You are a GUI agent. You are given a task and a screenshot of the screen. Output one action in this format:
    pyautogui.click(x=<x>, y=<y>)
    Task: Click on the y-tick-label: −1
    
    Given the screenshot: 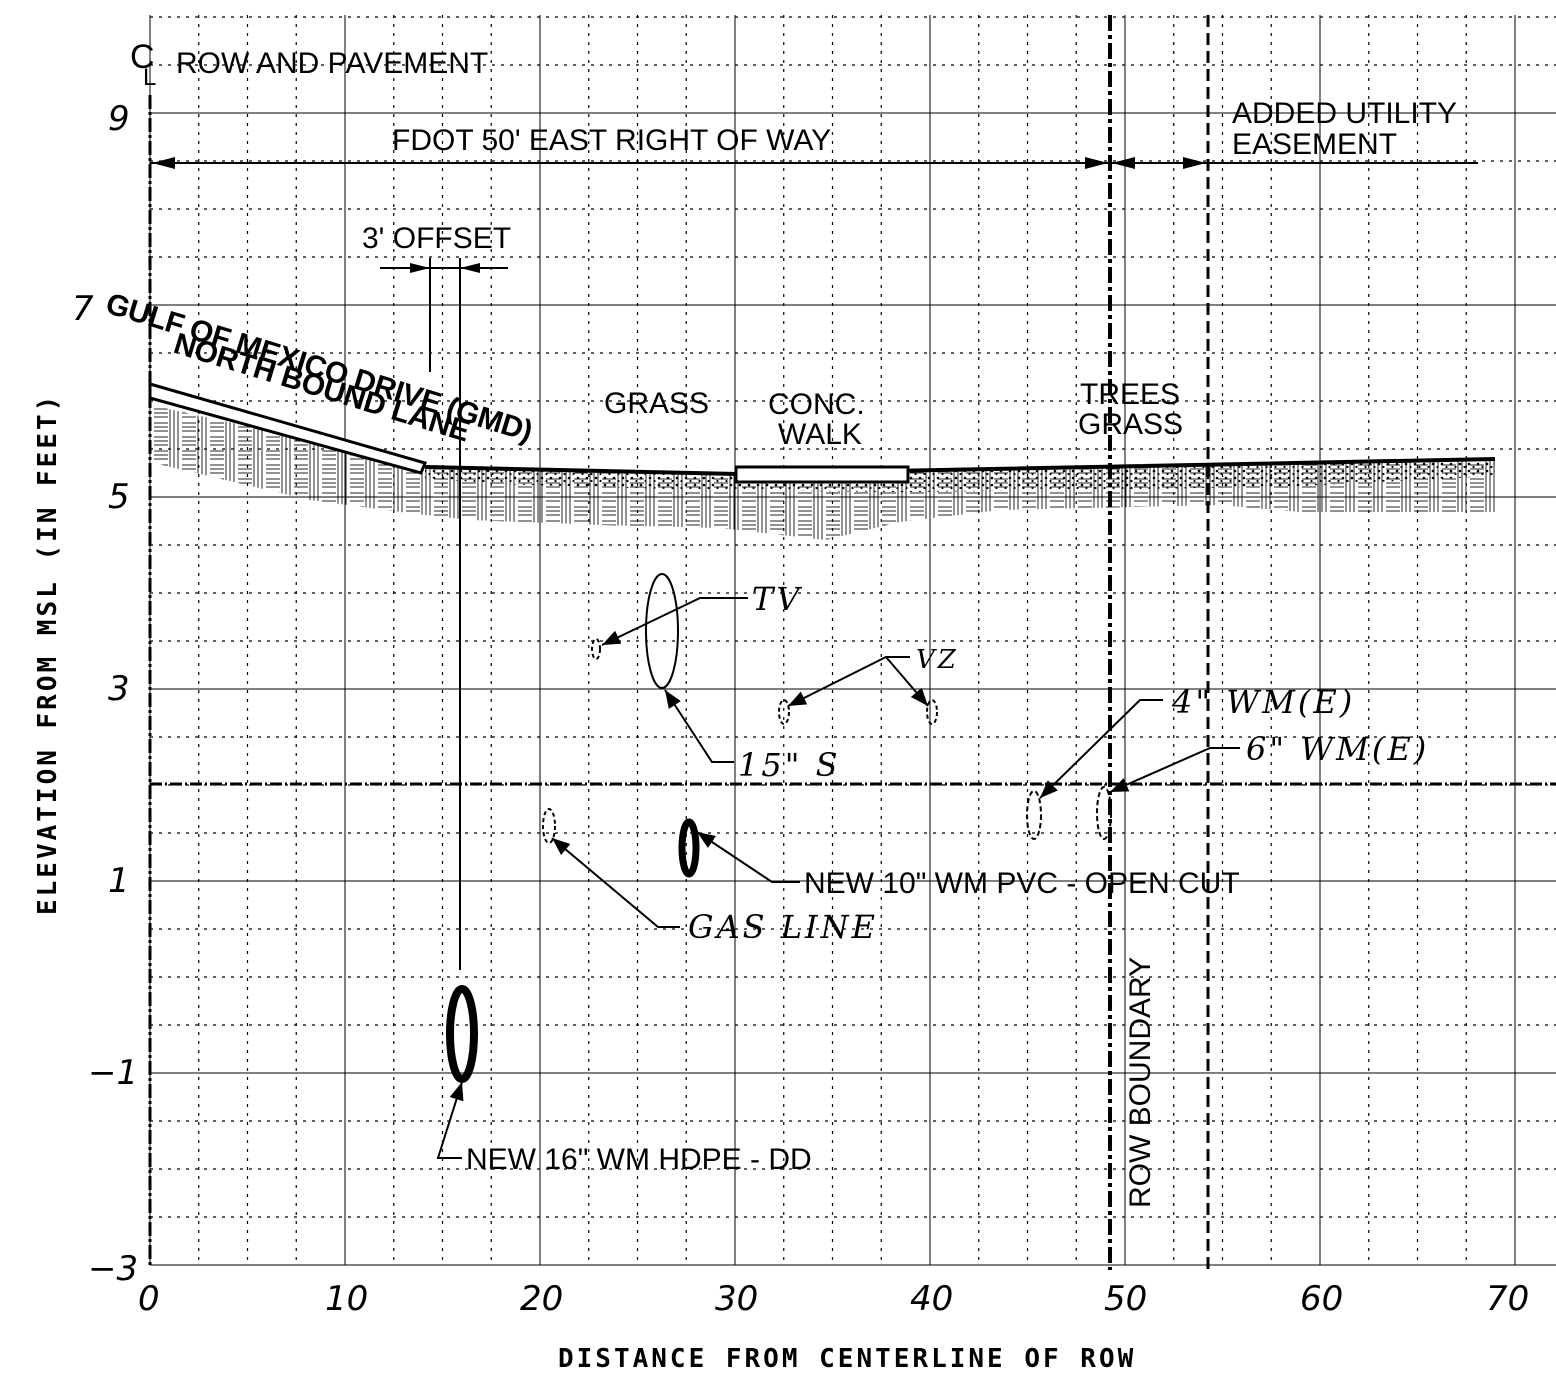 What is the action you would take?
    pyautogui.click(x=113, y=1073)
    